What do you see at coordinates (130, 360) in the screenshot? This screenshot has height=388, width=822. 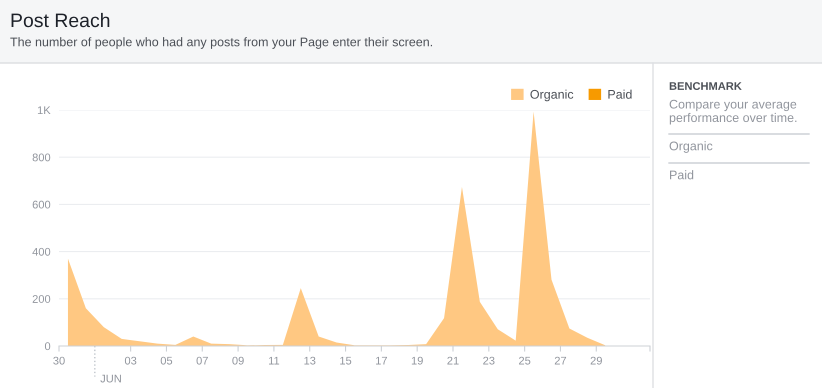 I see `x-tick-label: 03` at bounding box center [130, 360].